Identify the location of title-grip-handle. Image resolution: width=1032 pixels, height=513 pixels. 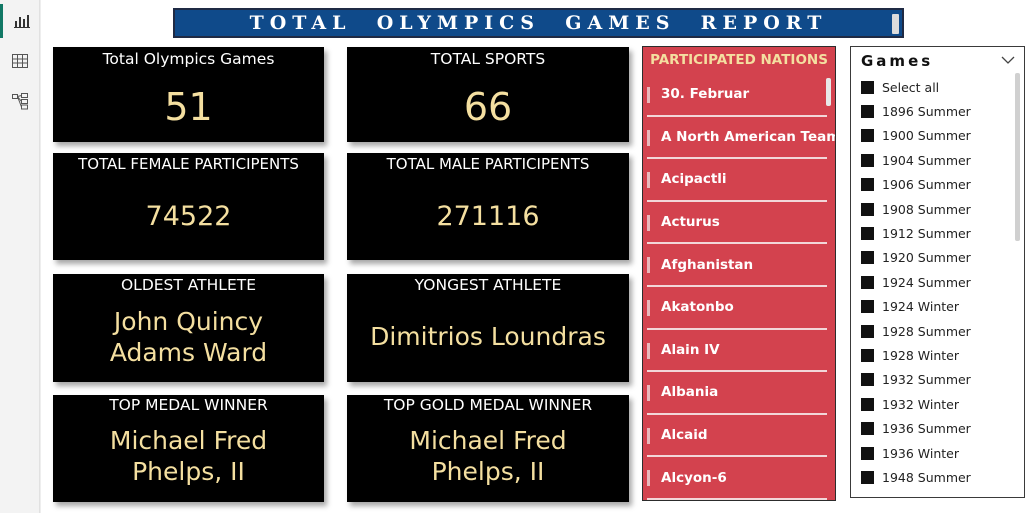
(895, 24).